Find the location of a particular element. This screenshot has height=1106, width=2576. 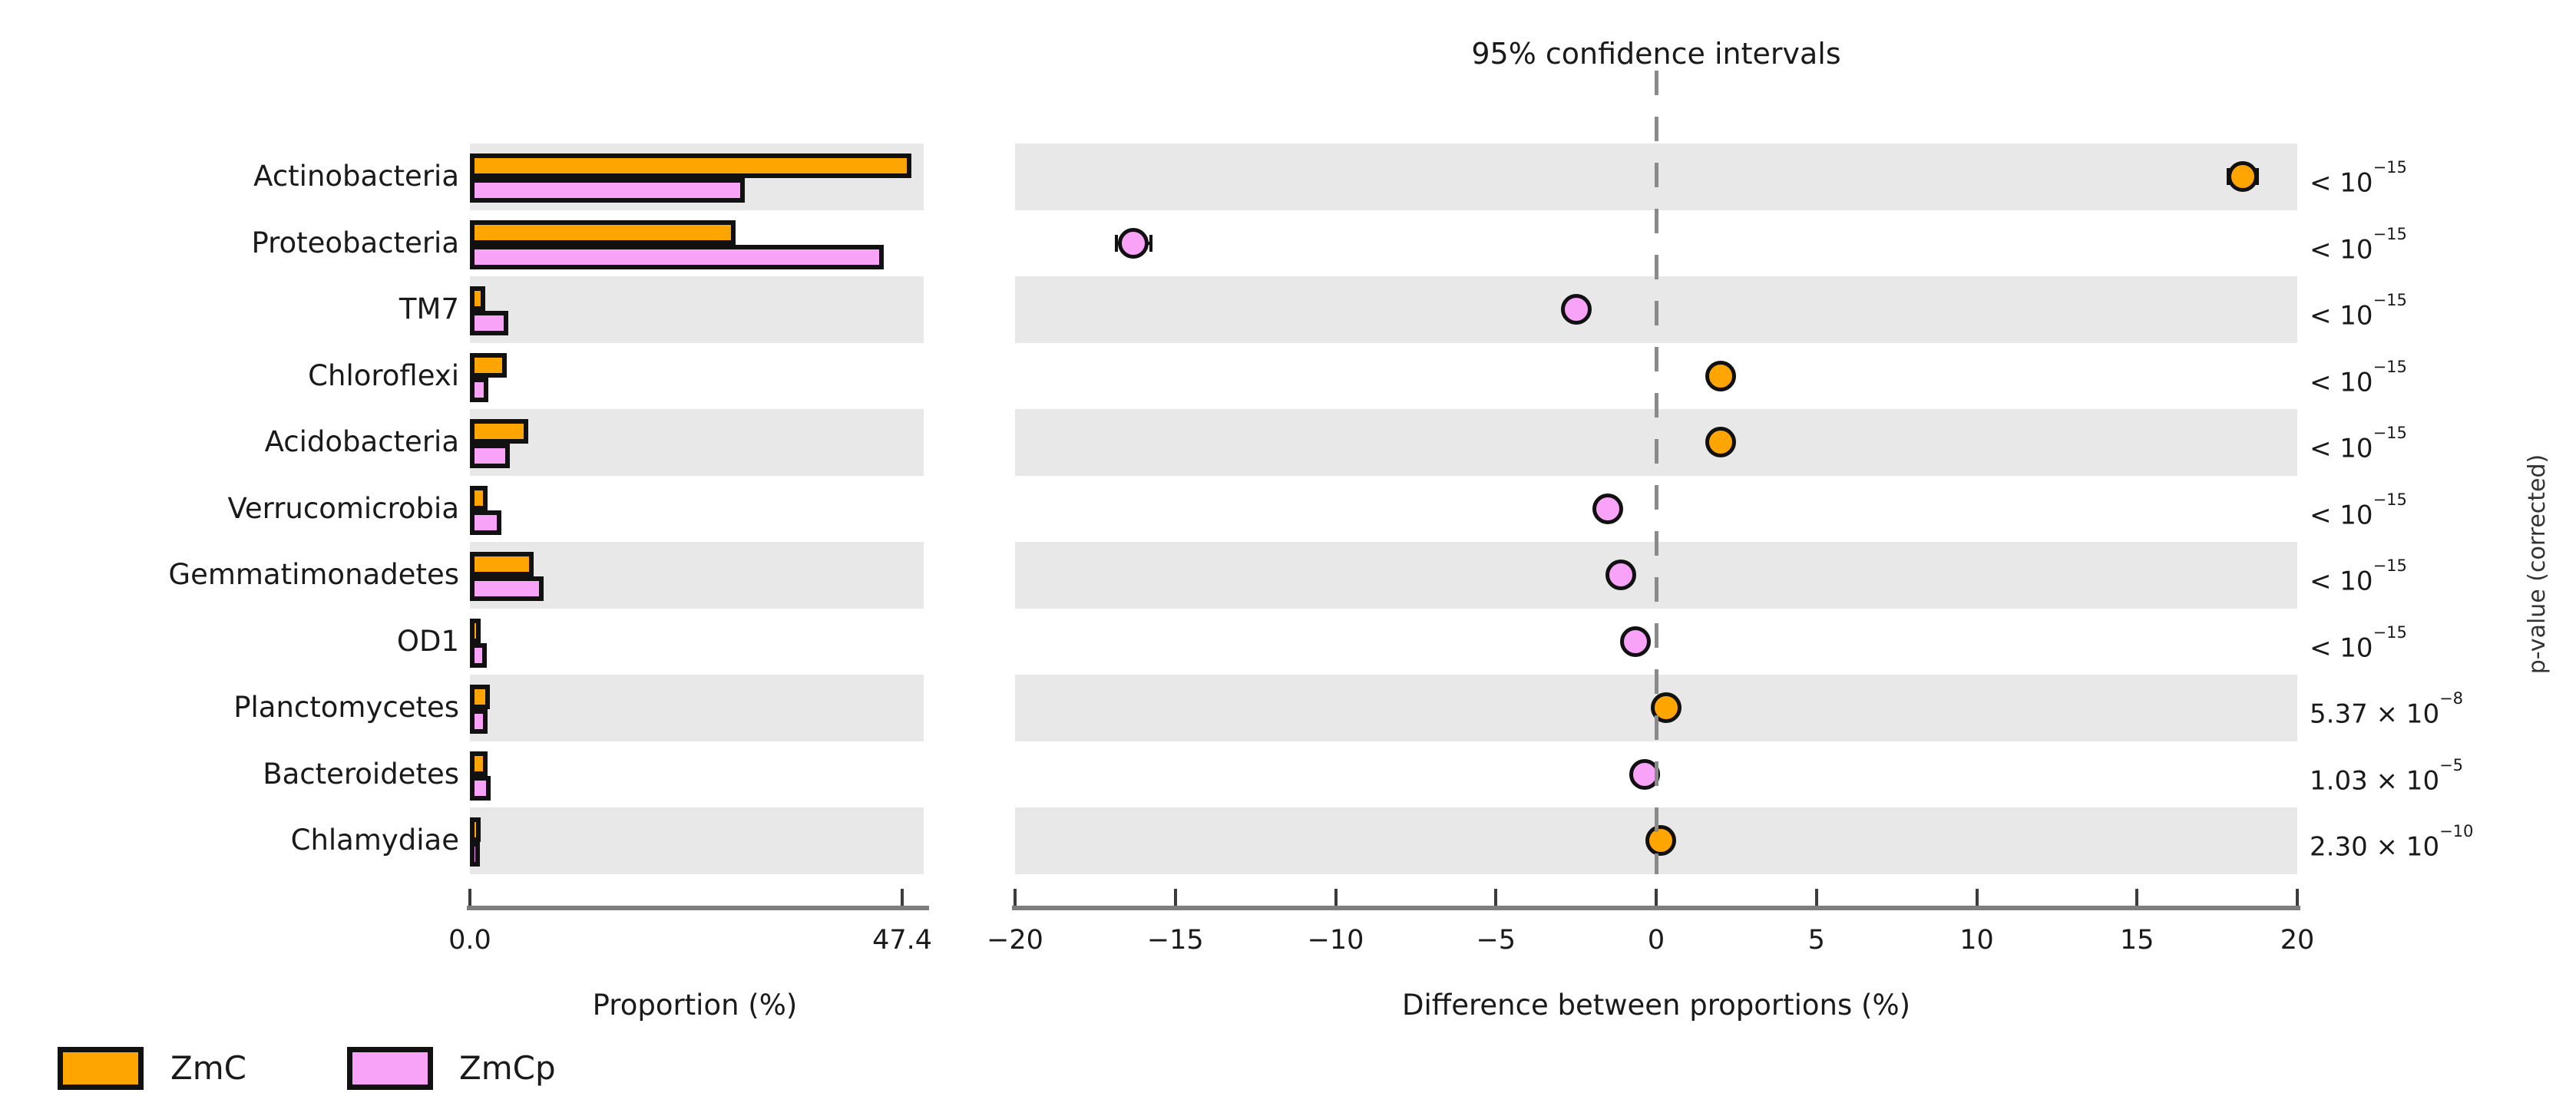

row-label-proteobacteria: Proteobacteria is located at coordinates (355, 242).